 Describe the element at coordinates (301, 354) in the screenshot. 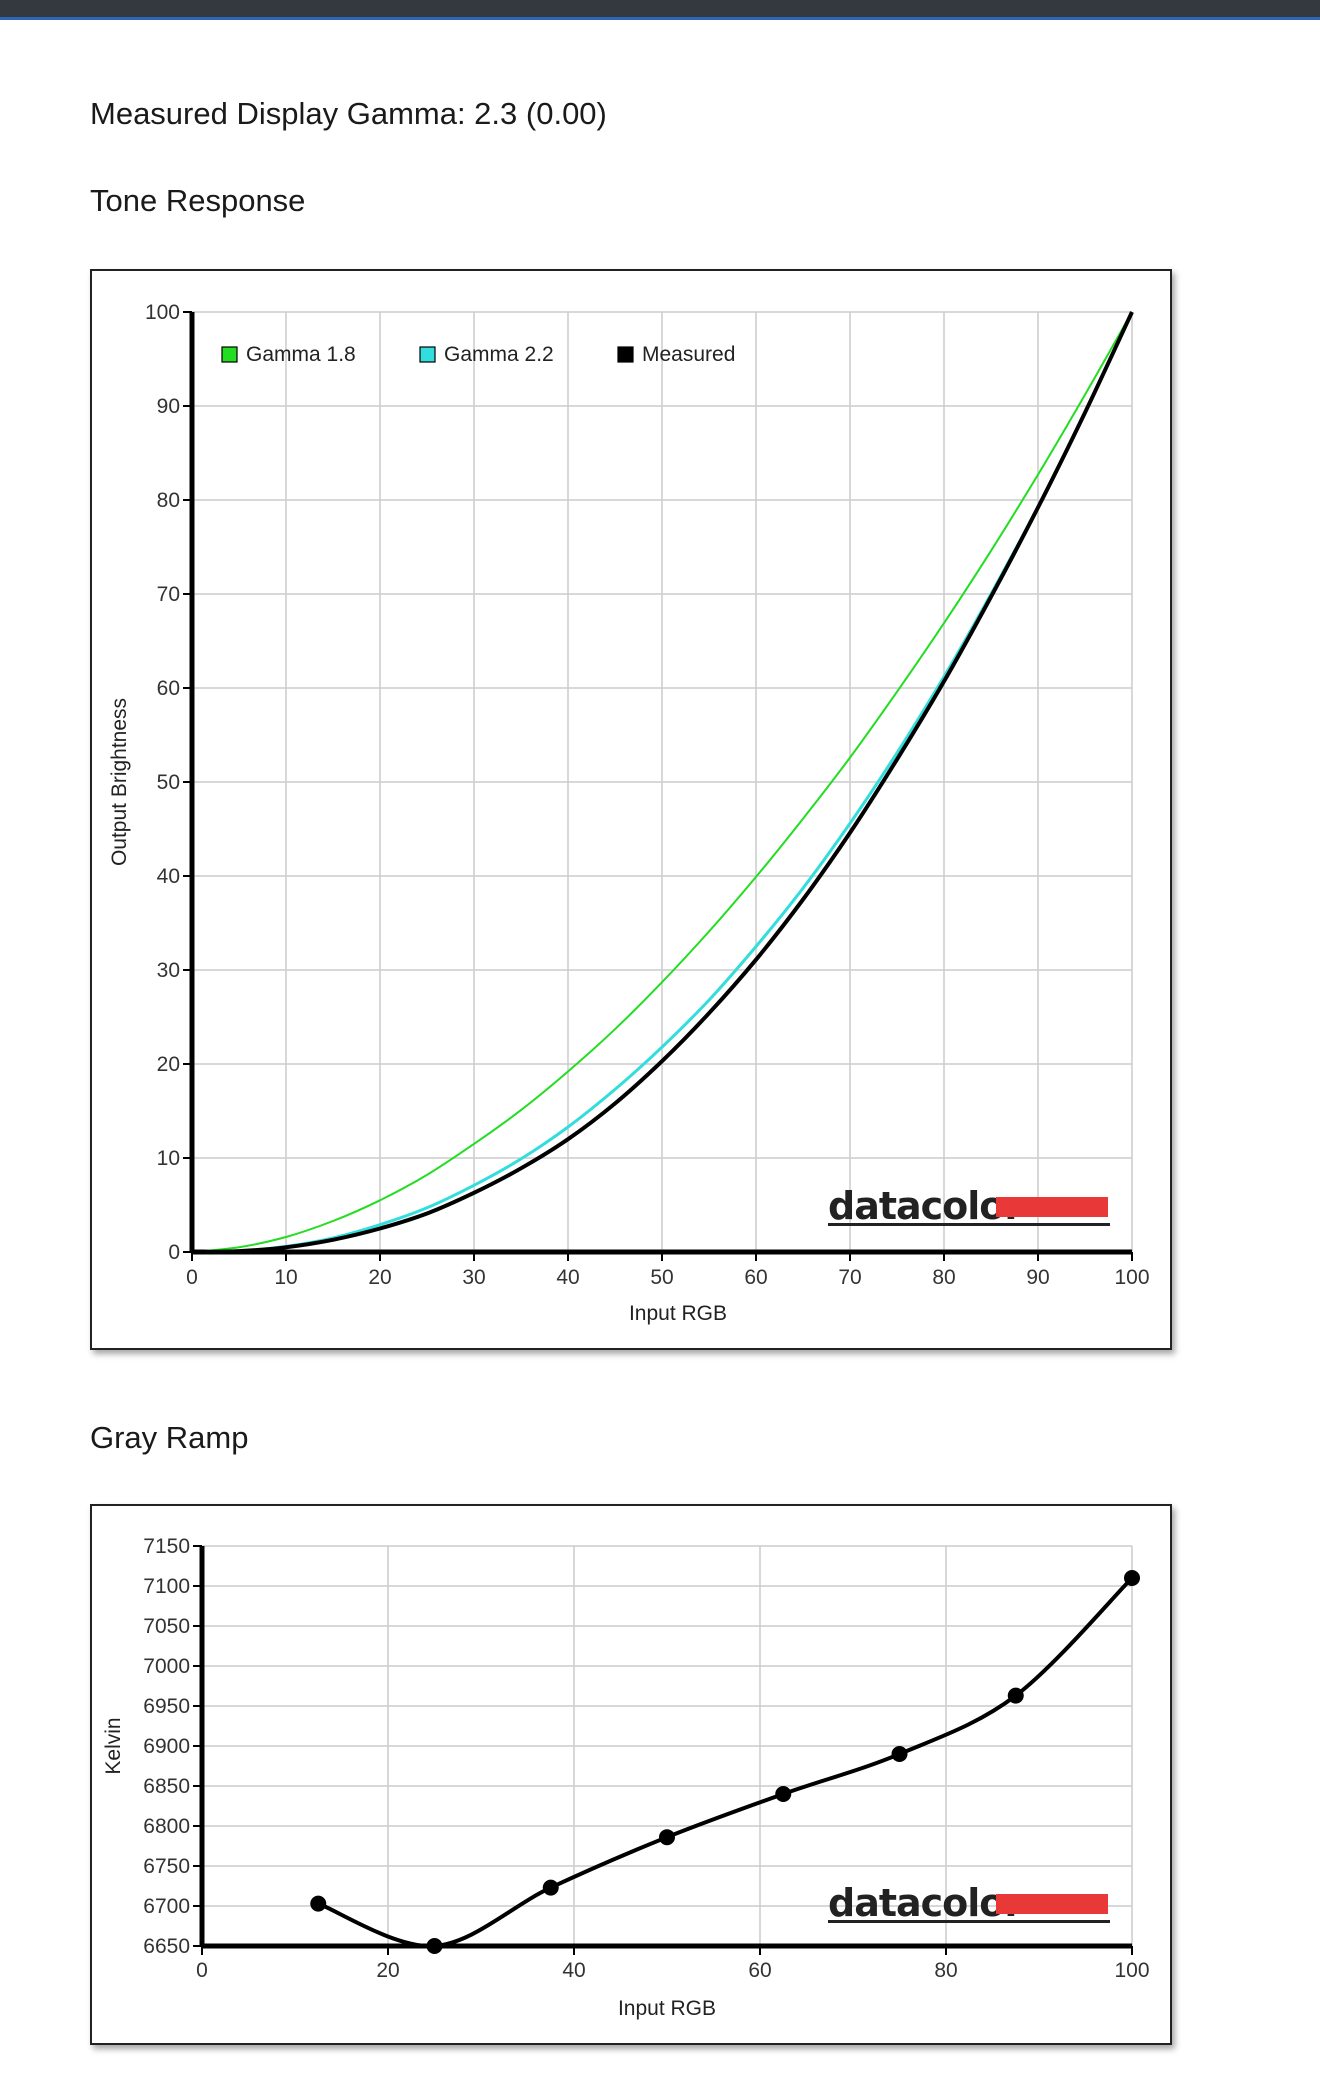

I see `legend-label-1: Gamma 1.8` at that location.